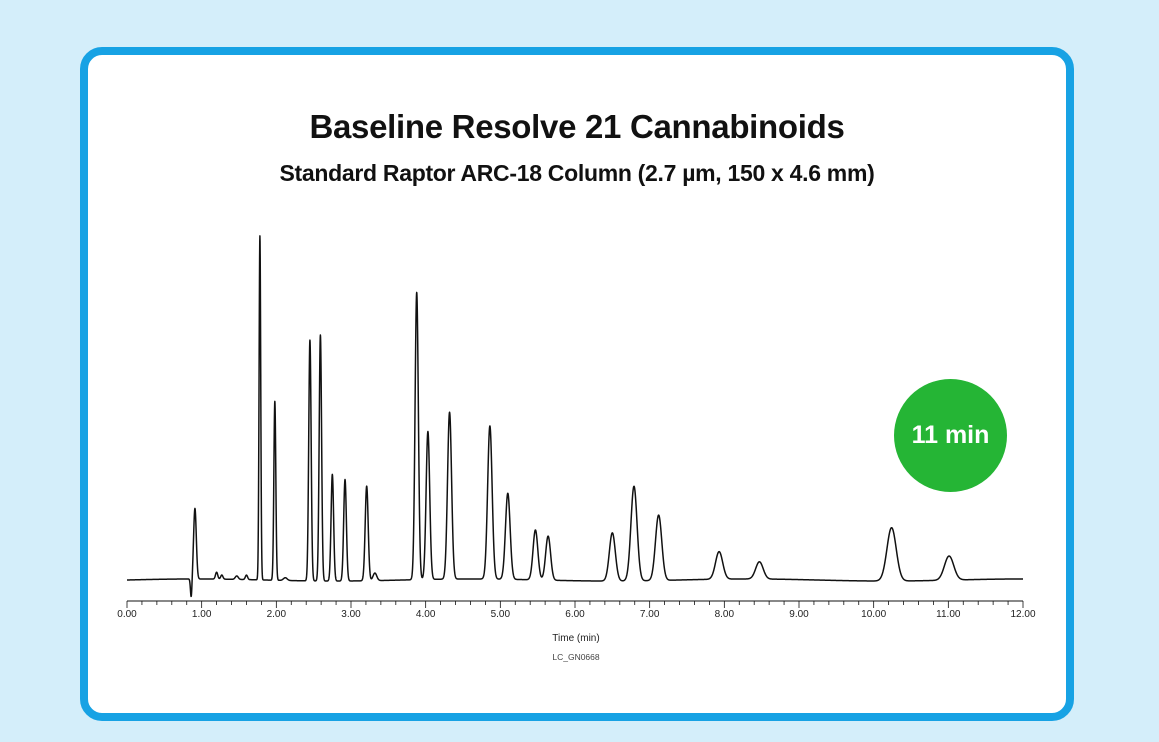 The image size is (1159, 742). I want to click on x-tick-label: 7.00, so click(650, 614).